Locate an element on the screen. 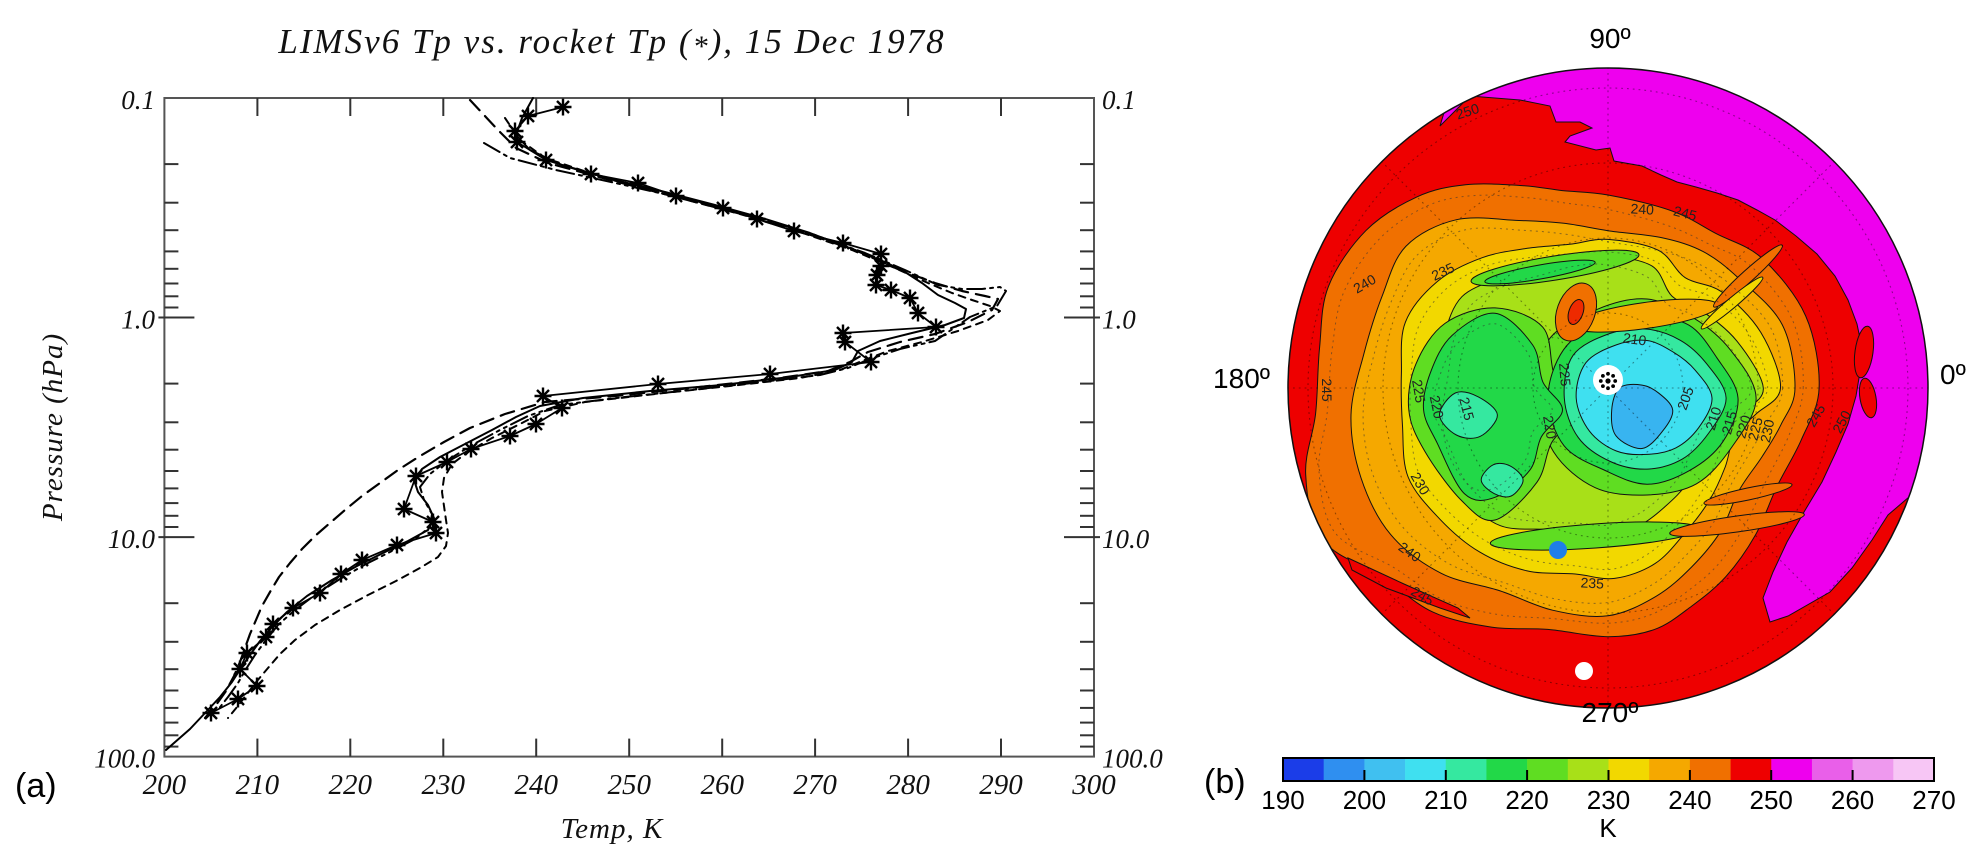 The width and height of the screenshot is (1982, 855). svg-text: 280 is located at coordinates (908, 785).